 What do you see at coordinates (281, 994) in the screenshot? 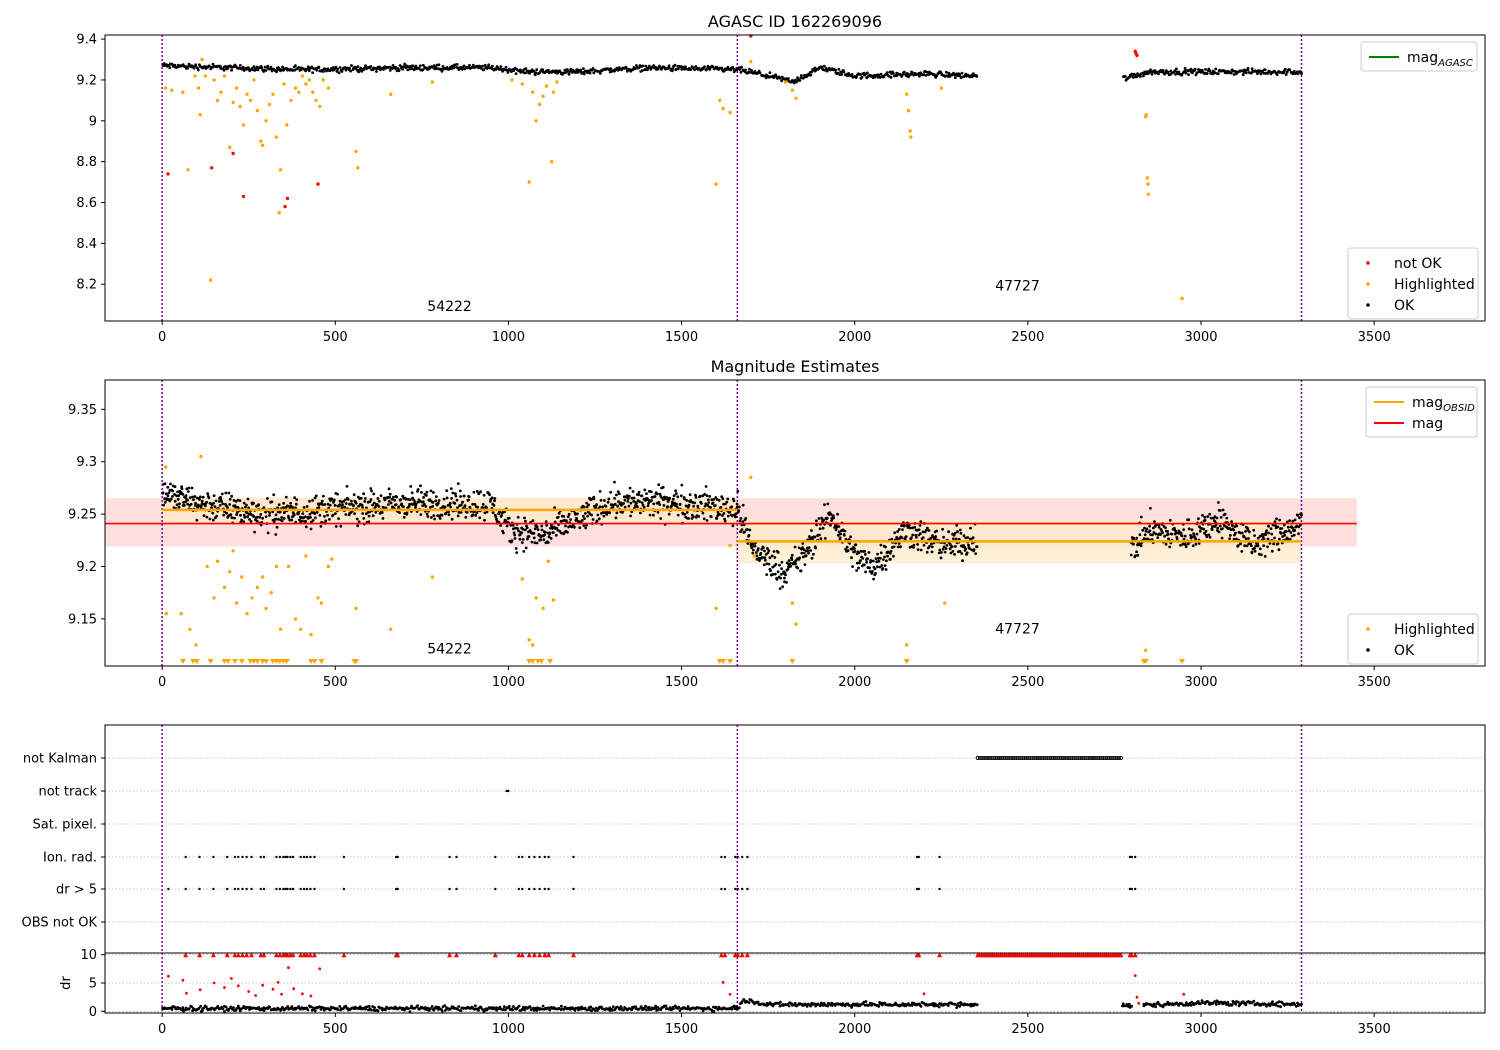
I see `not-ok-point` at bounding box center [281, 994].